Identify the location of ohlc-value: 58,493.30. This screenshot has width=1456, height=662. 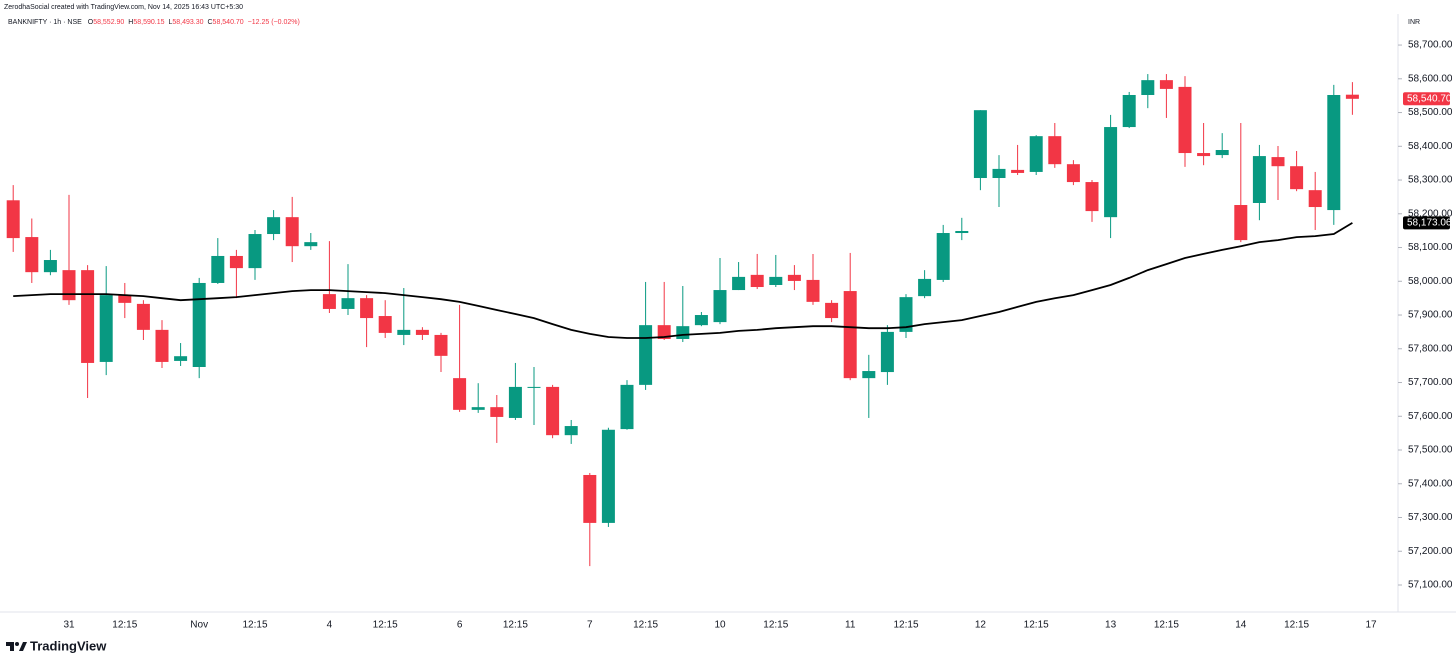
(187, 22).